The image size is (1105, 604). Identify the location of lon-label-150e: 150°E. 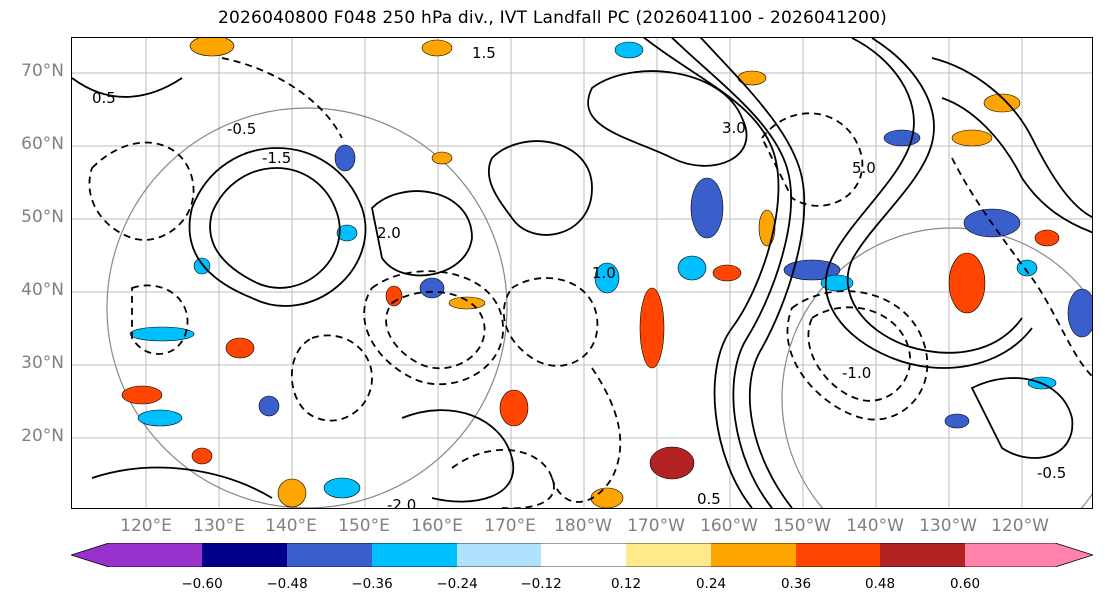
(364, 526).